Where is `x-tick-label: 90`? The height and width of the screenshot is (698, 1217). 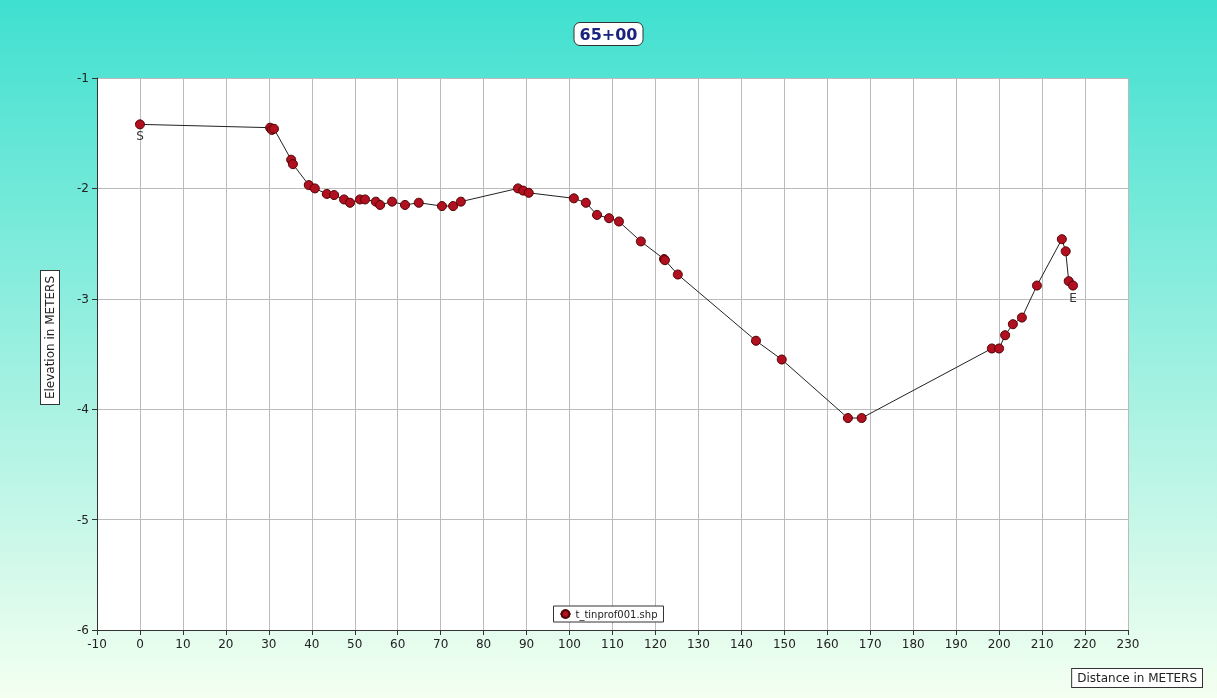 x-tick-label: 90 is located at coordinates (526, 644).